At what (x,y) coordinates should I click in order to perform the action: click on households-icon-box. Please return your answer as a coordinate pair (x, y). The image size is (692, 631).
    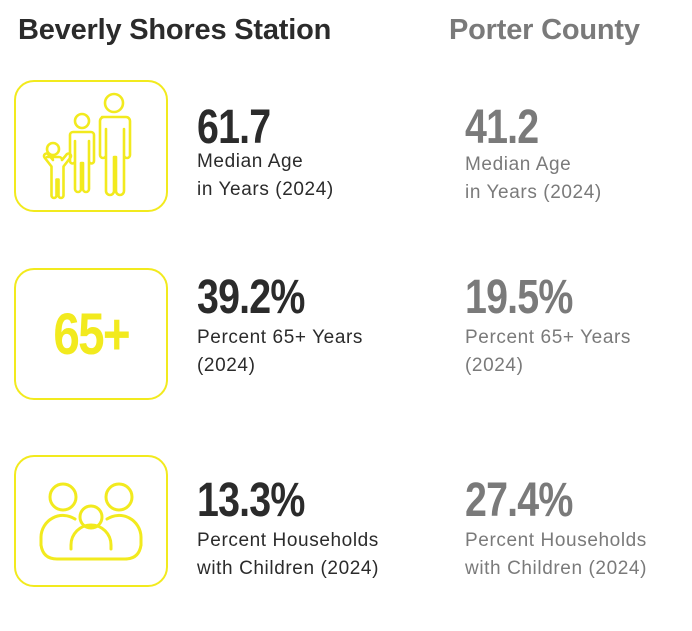
    Looking at the image, I should click on (91, 521).